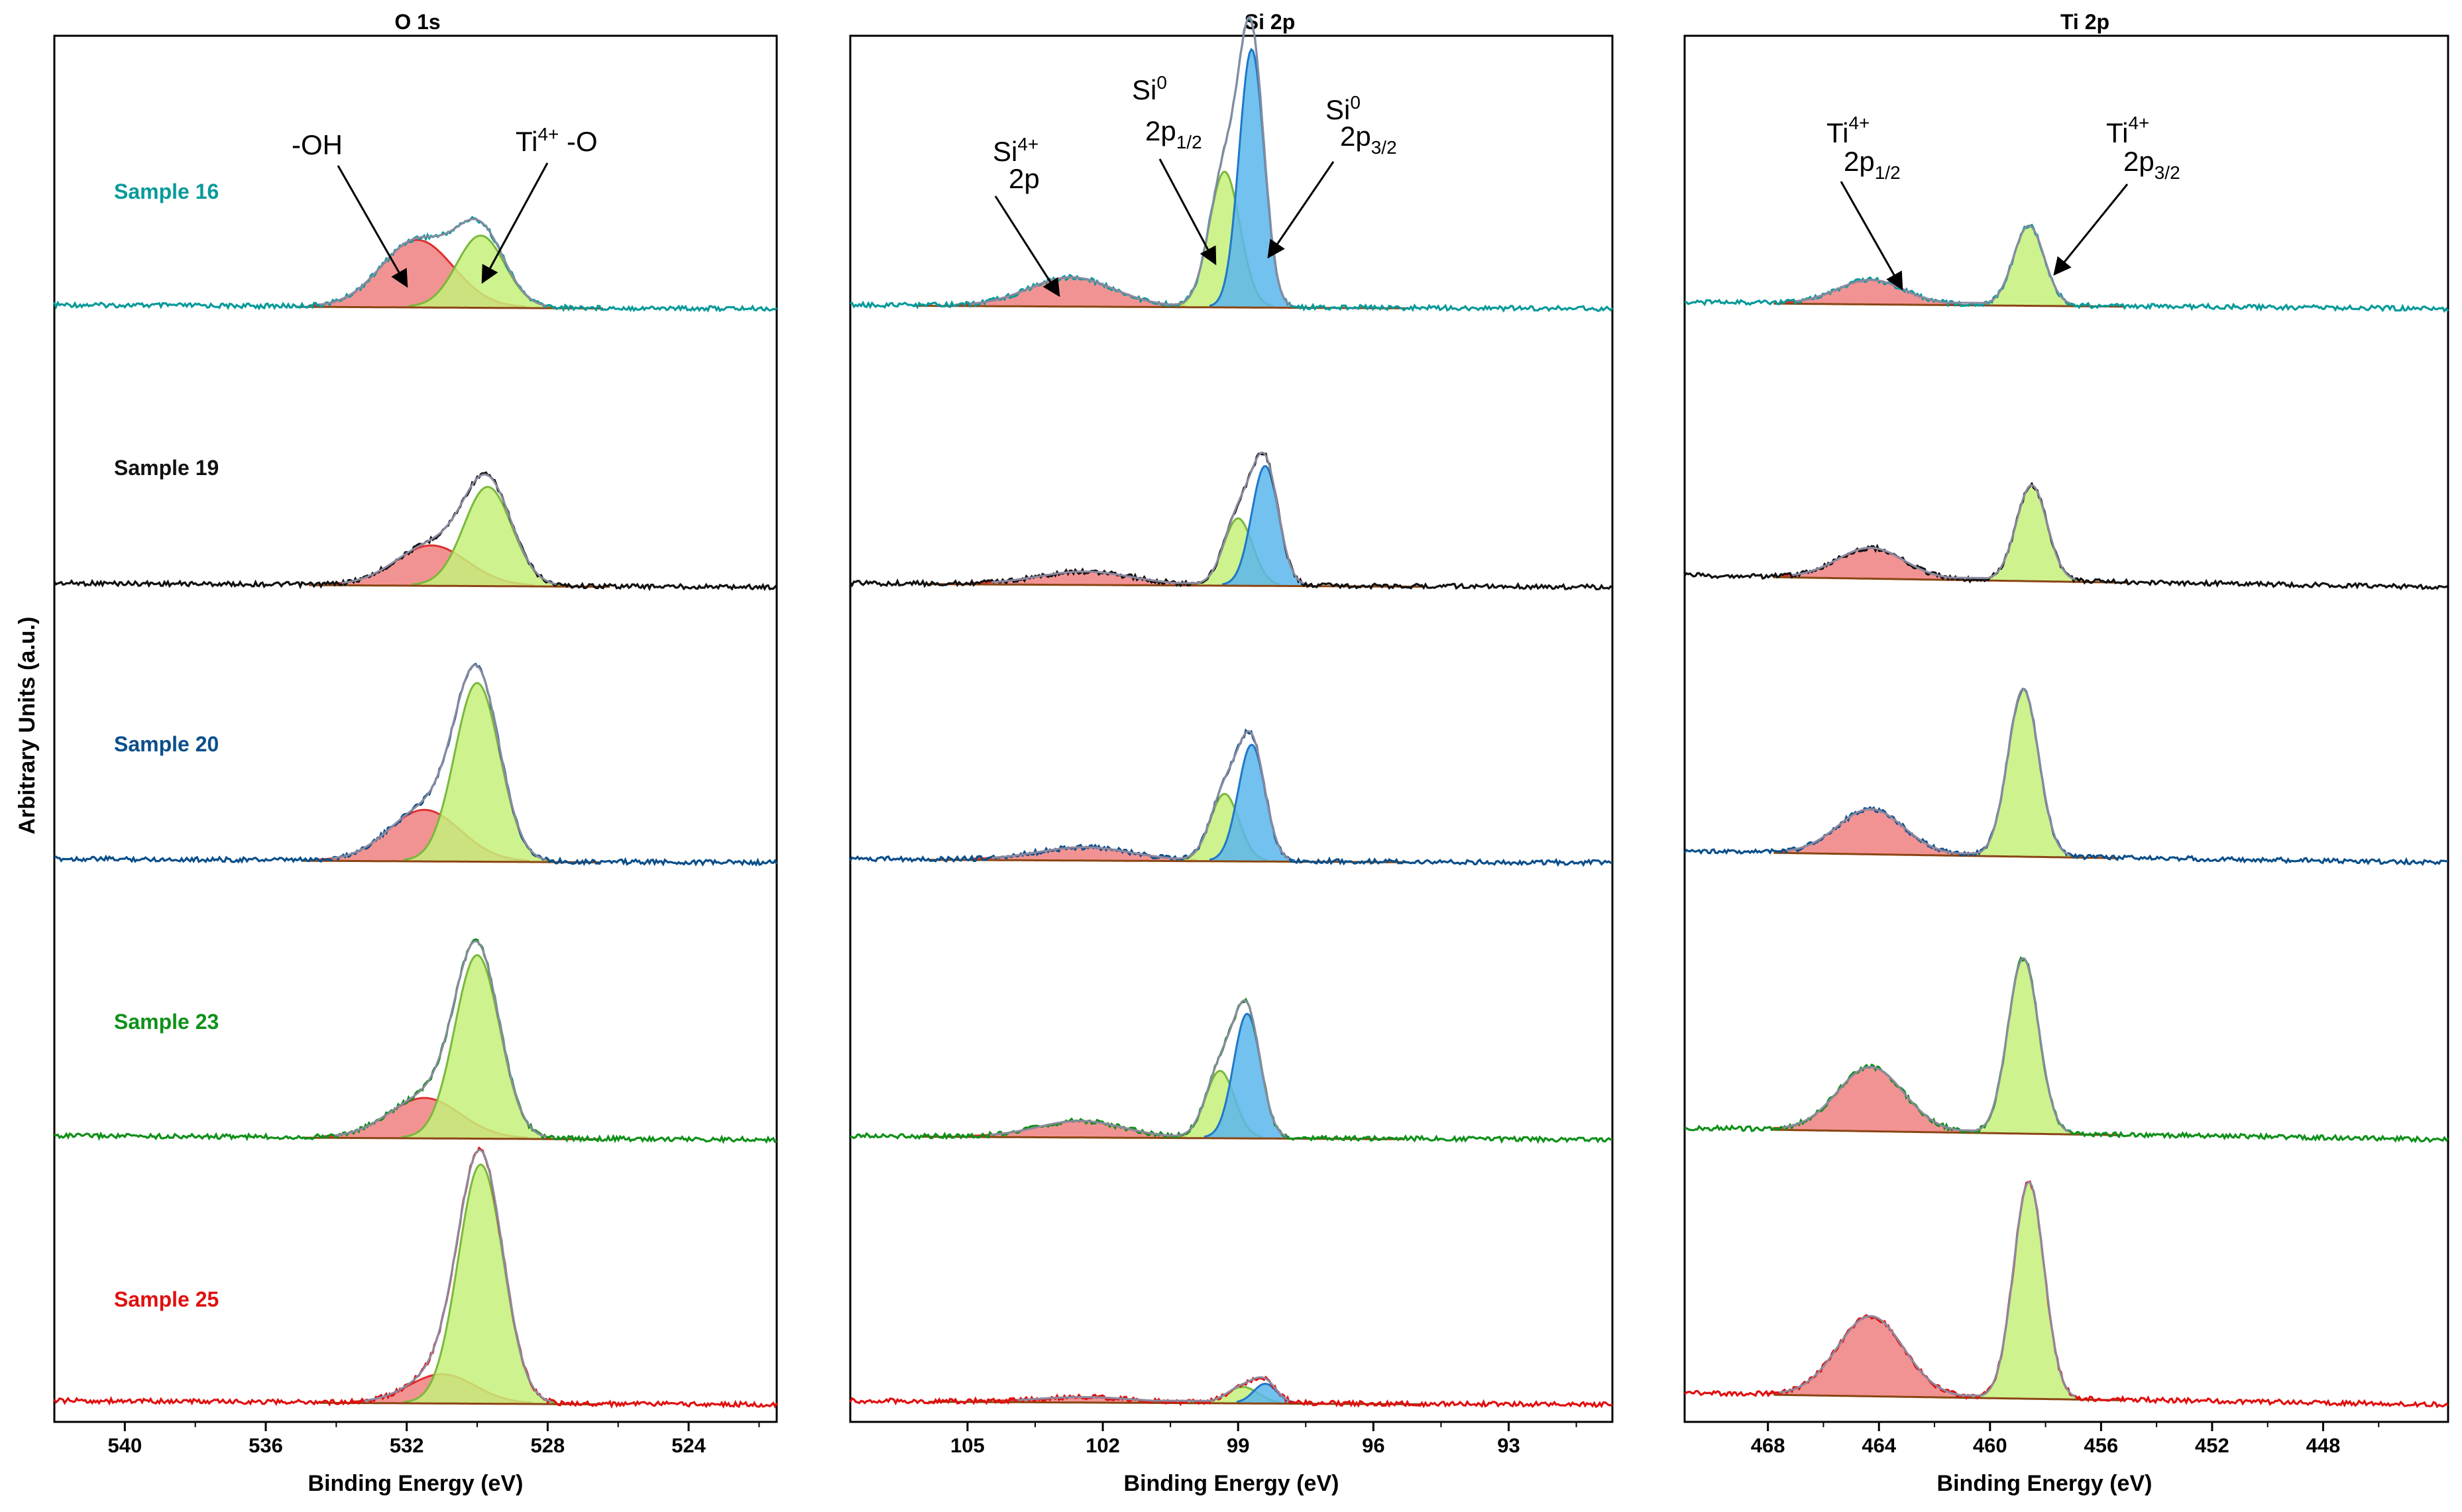 The image size is (2462, 1512). Describe the element at coordinates (2101, 1445) in the screenshot. I see `x-tick-label: 456` at that location.